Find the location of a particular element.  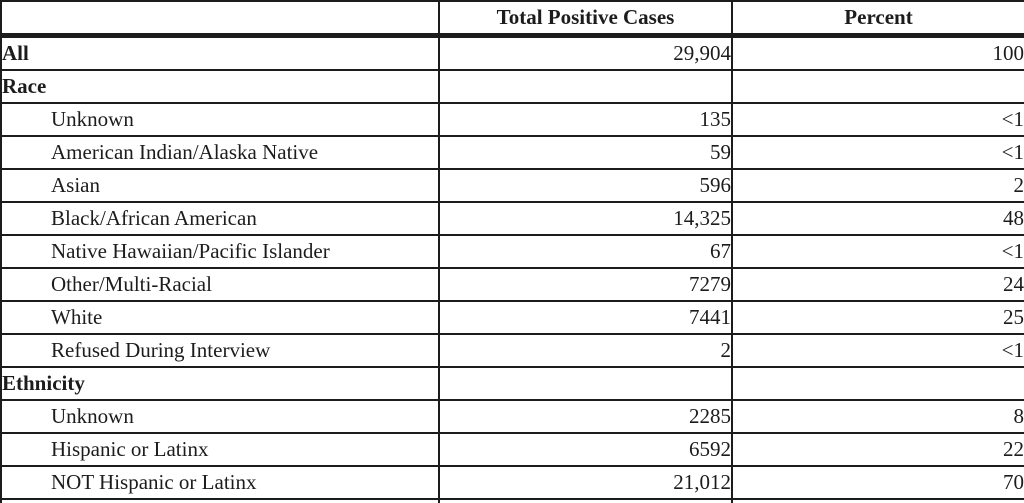

row-label: White is located at coordinates (220, 317).